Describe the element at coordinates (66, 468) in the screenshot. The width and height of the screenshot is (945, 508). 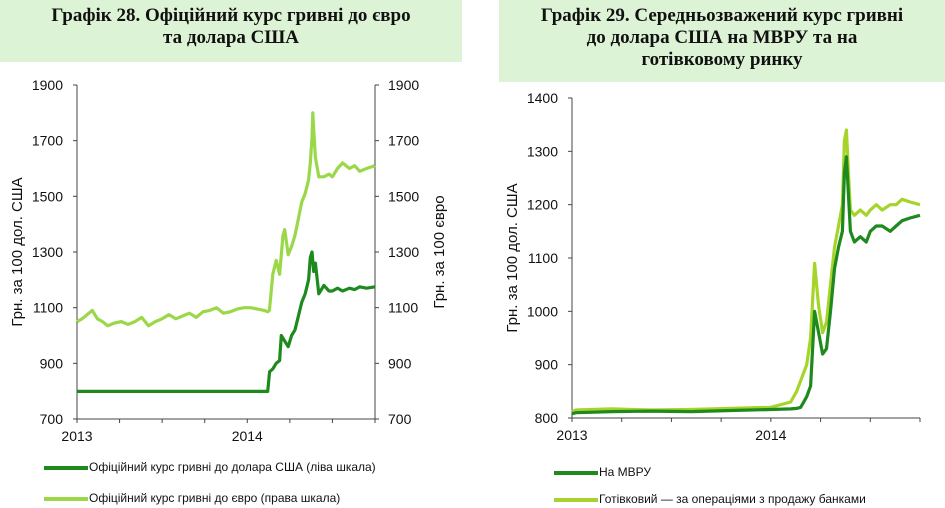
I see `legend-swatch-usd` at that location.